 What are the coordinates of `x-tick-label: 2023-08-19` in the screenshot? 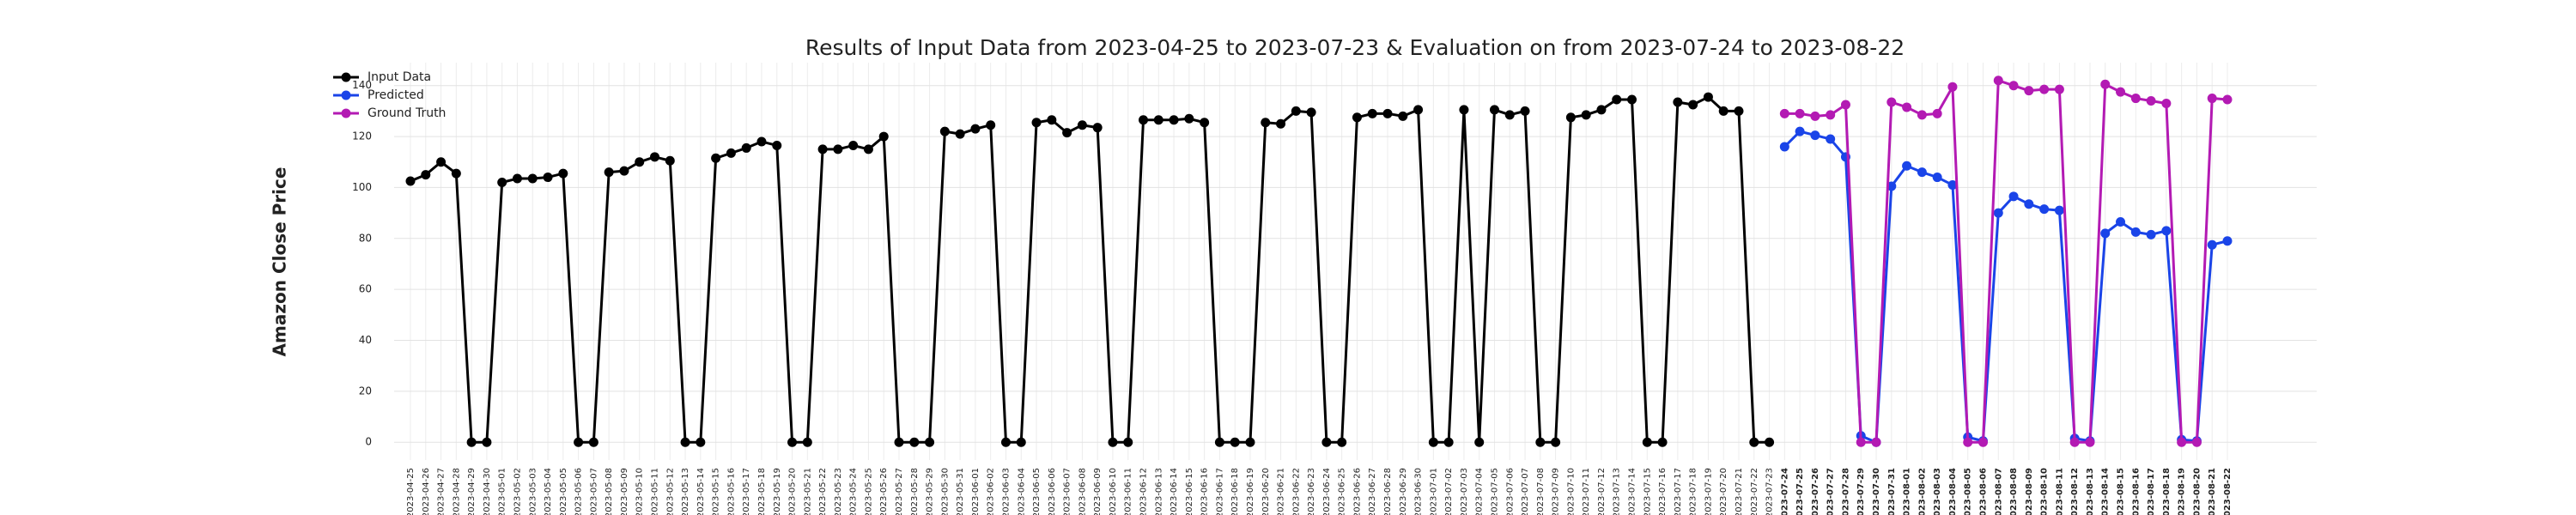 It's located at (2182, 491).